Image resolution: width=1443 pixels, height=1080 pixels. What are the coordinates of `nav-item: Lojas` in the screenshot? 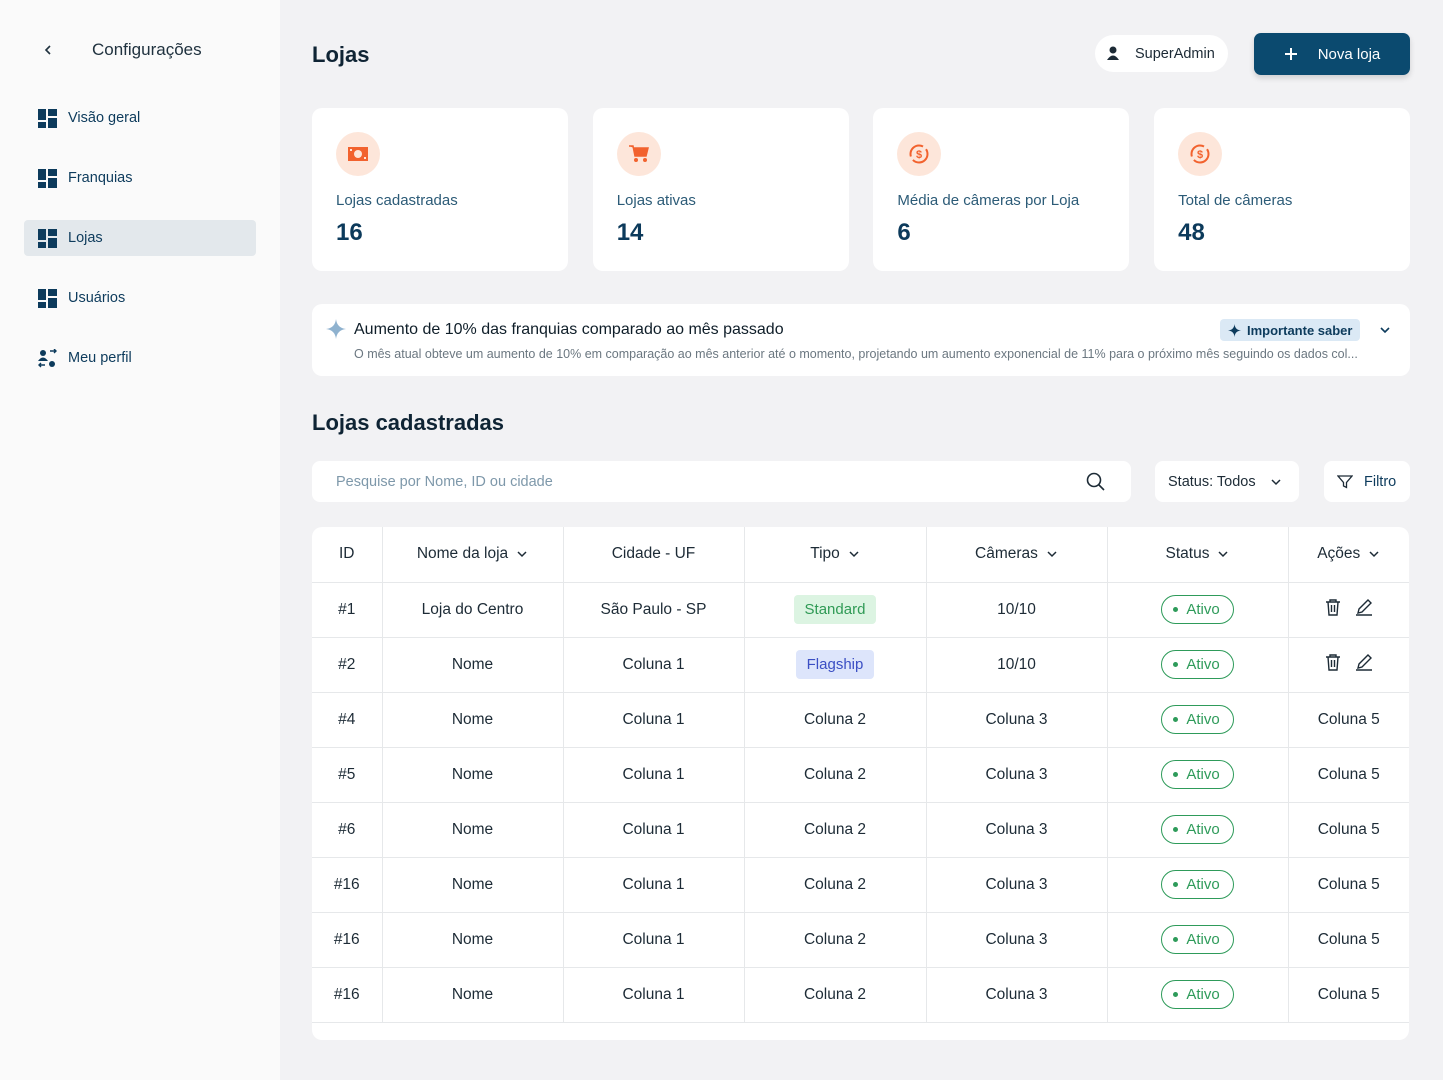 It's located at (140, 238).